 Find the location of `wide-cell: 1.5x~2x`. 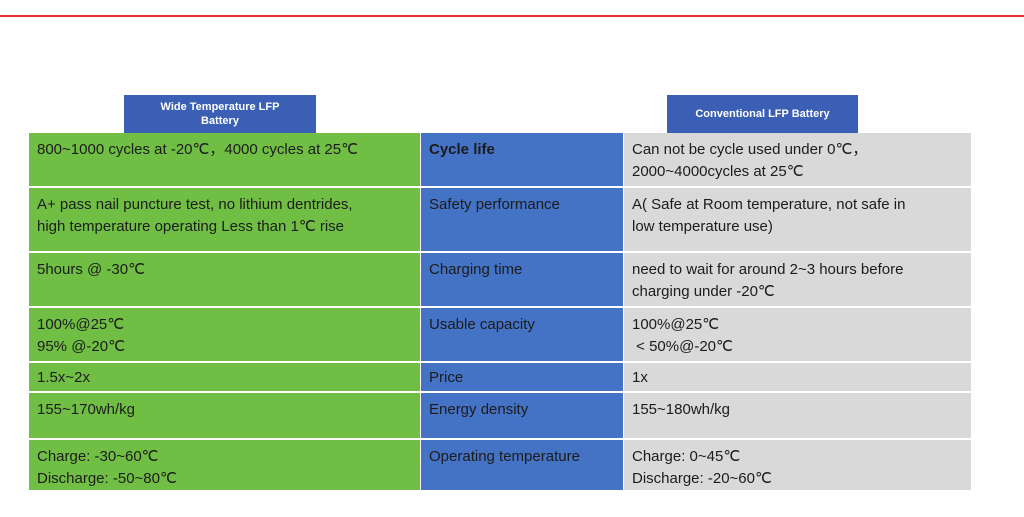

wide-cell: 1.5x~2x is located at coordinates (224, 377).